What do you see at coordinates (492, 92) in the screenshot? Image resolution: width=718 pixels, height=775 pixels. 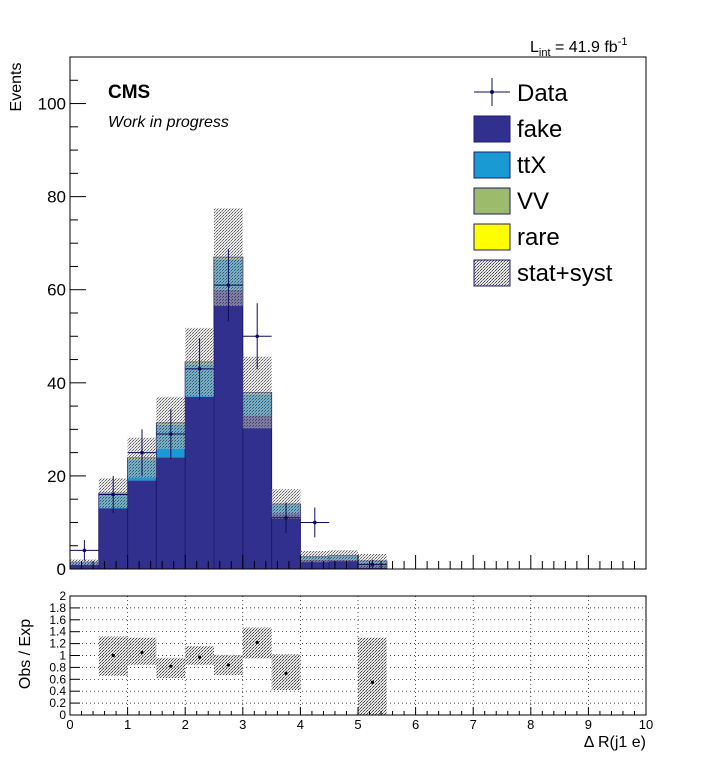 I see `legend-data-marker` at bounding box center [492, 92].